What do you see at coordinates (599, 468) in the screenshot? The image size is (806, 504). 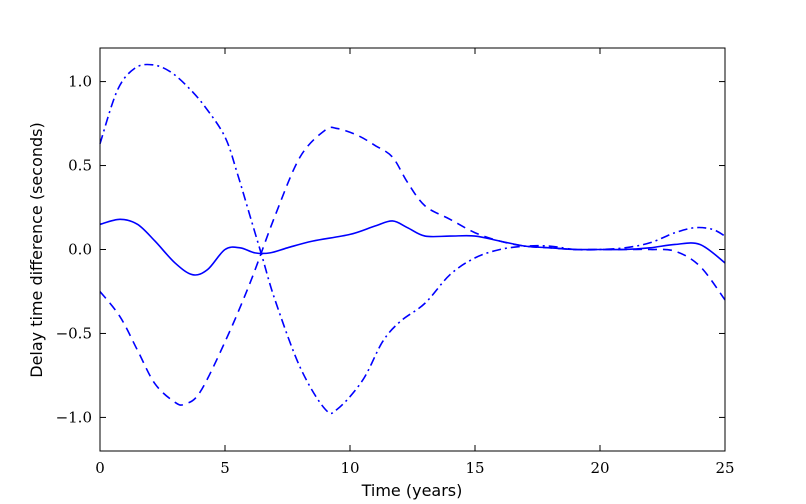 I see `x-tick-label: 20` at bounding box center [599, 468].